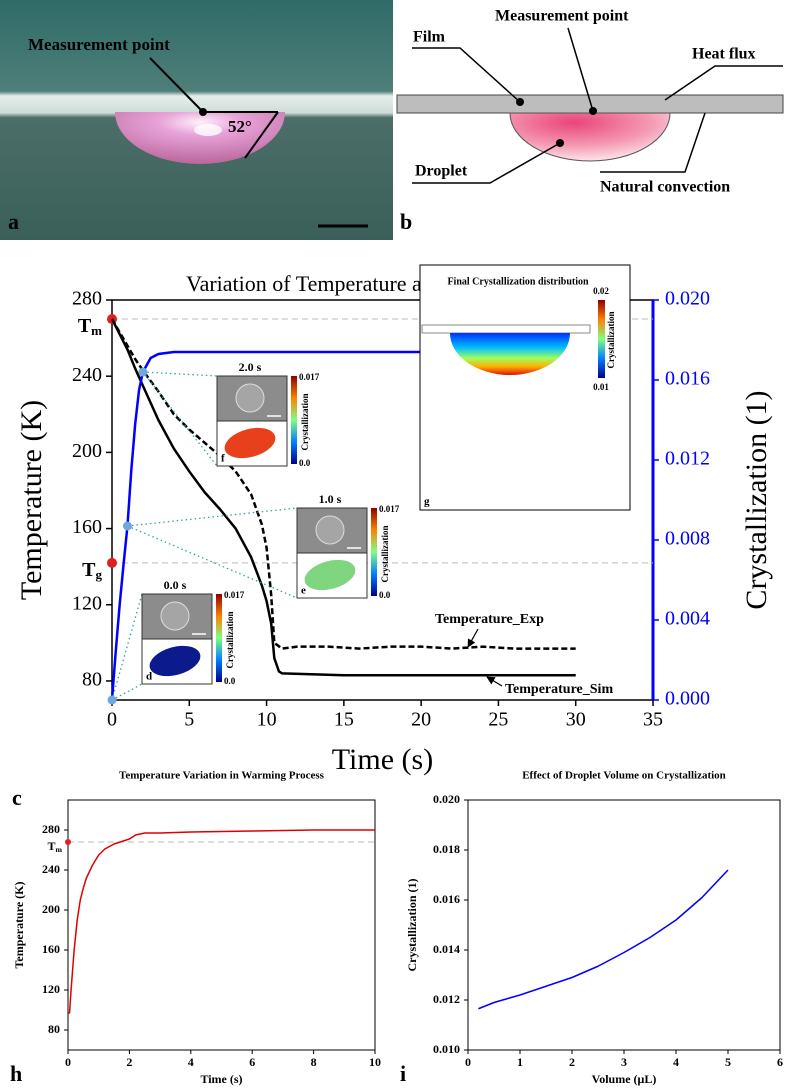 Image resolution: width=787 pixels, height=1090 pixels. I want to click on label: Heat flux, so click(724, 54).